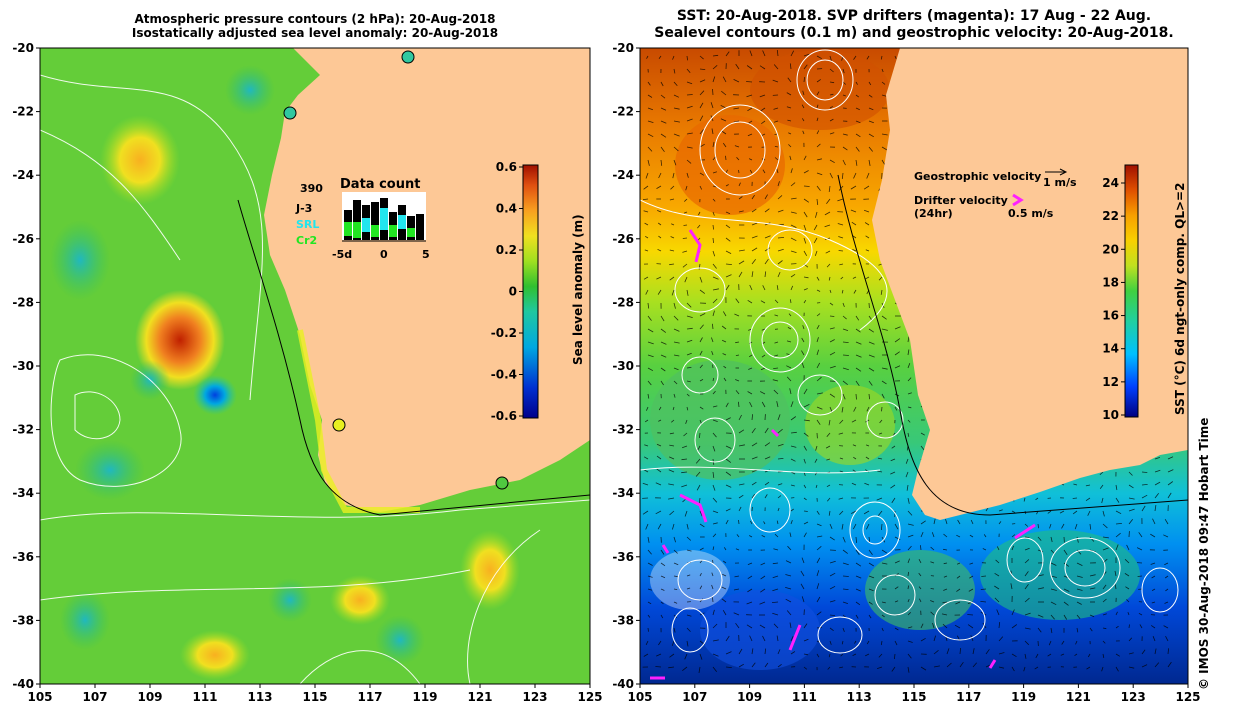  Describe the element at coordinates (534, 697) in the screenshot. I see `left-lon-tick: 123` at that location.